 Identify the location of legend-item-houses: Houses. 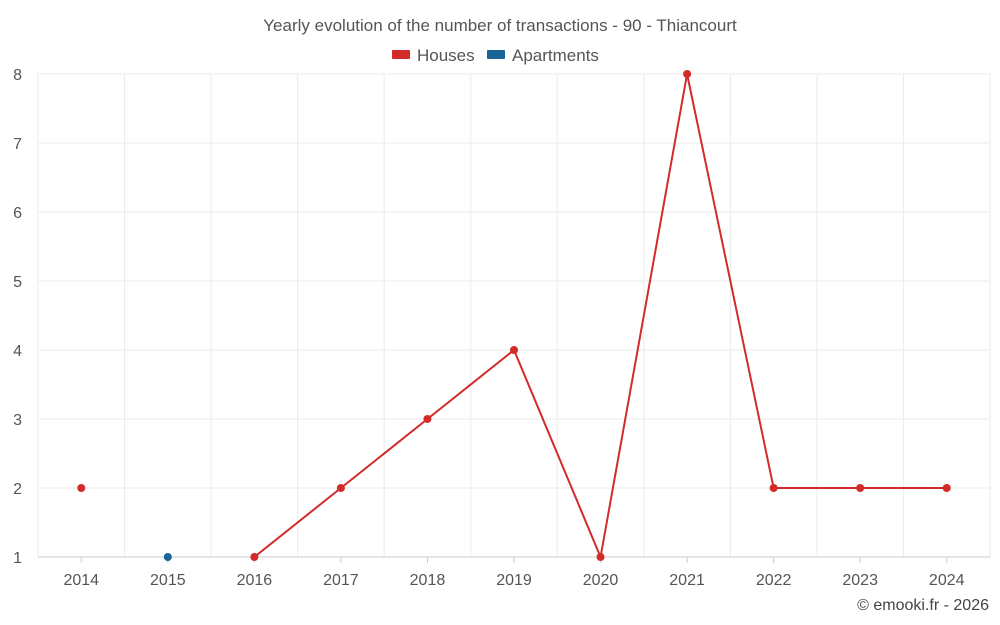
(433, 55).